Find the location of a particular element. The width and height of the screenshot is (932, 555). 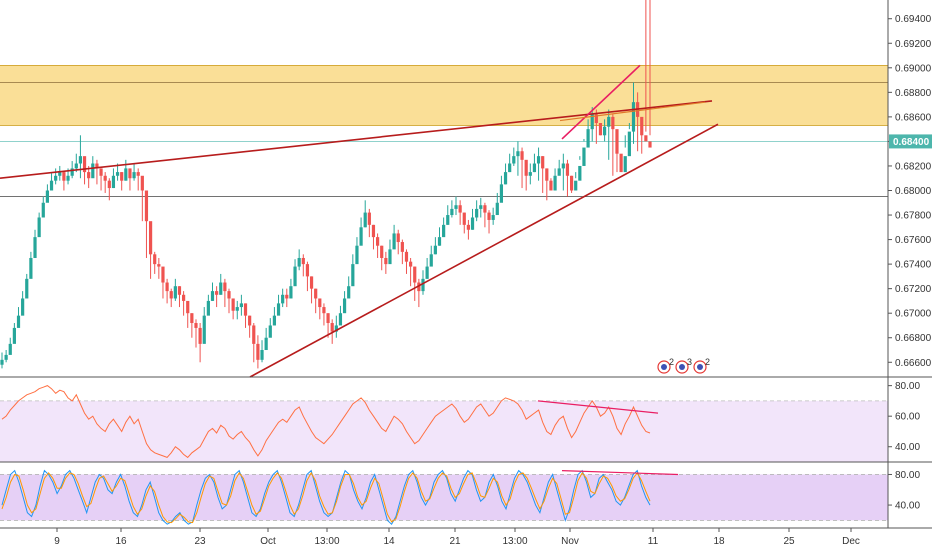

trendline-upper is located at coordinates (356, 140).